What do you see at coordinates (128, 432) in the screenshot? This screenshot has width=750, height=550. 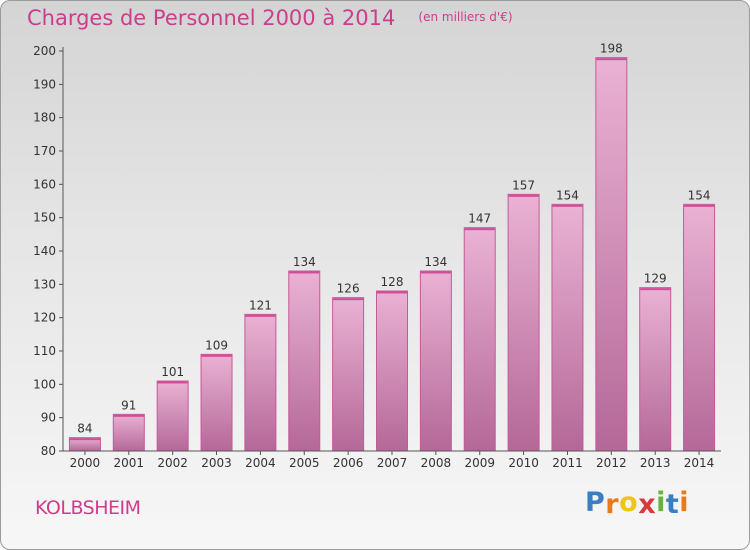 I see `bar-2001` at bounding box center [128, 432].